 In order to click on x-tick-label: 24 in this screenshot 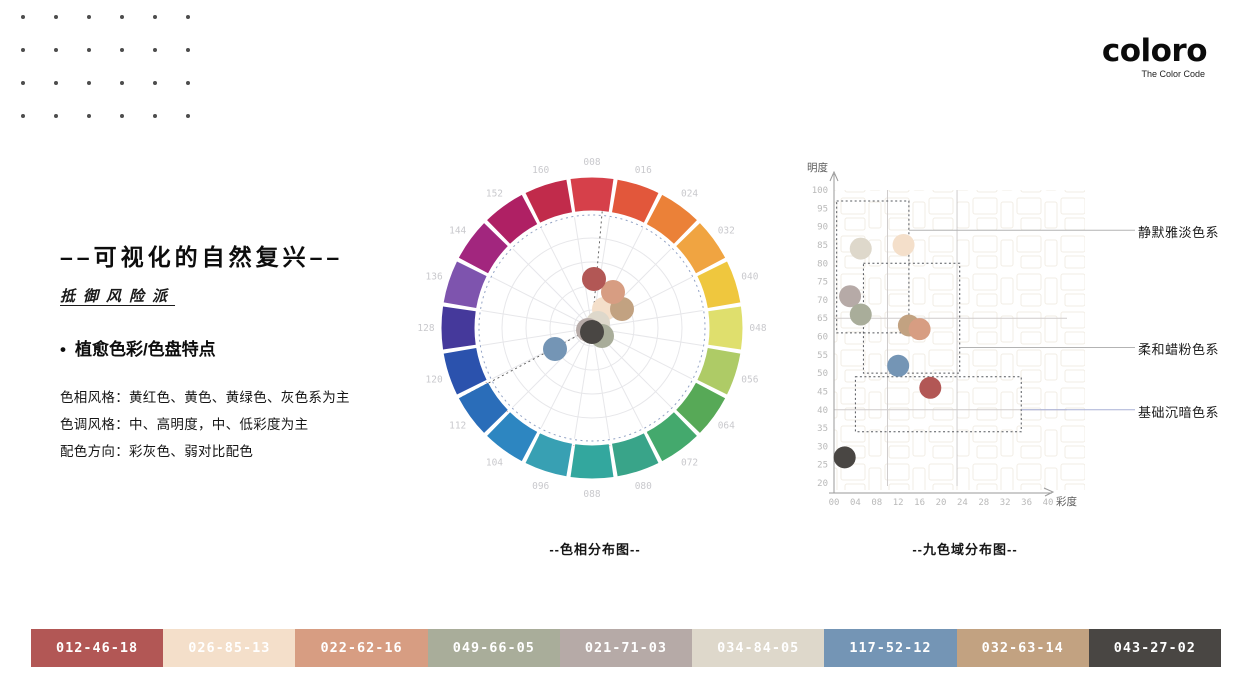, I will do `click(962, 503)`.